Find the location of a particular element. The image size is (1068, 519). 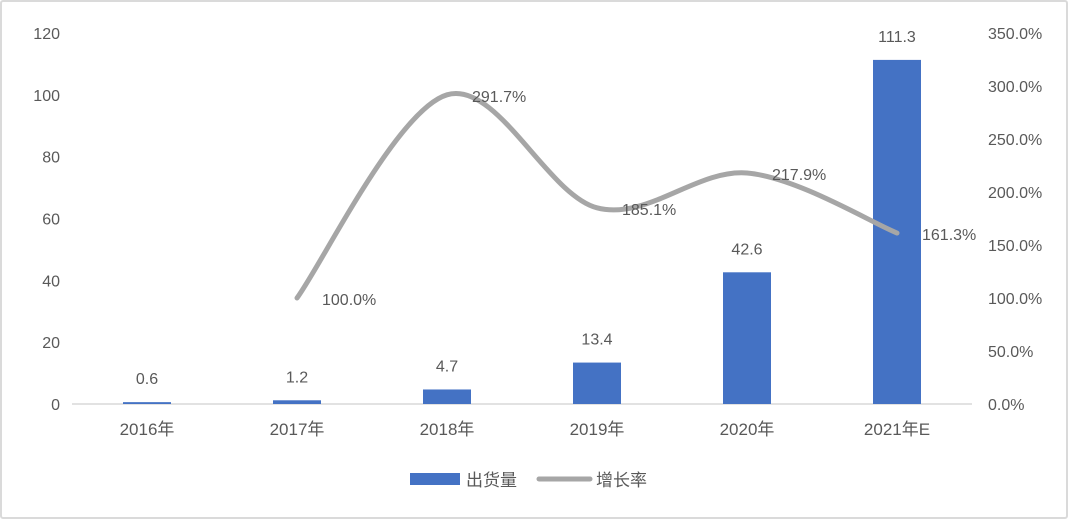

bar-2020年 is located at coordinates (747, 338).